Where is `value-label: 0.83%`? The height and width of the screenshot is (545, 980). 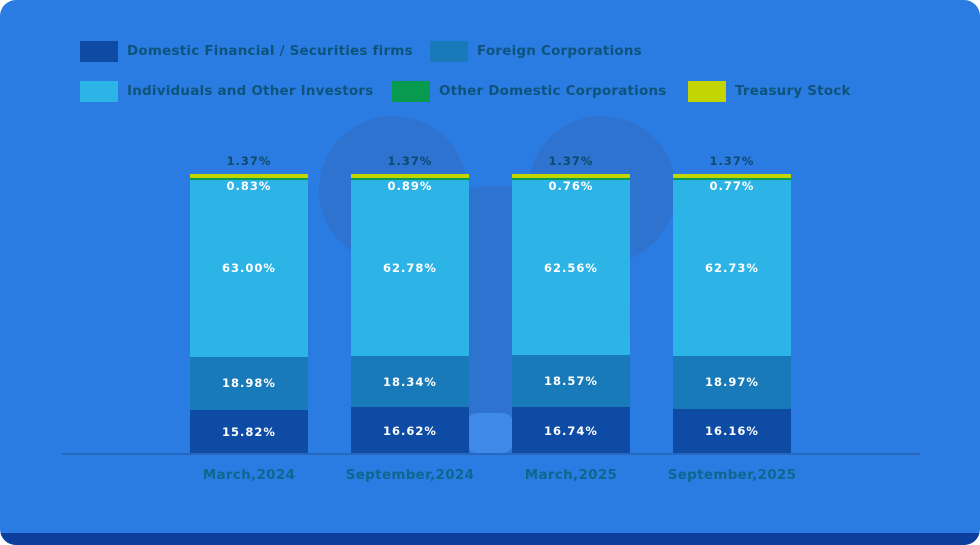
value-label: 0.83% is located at coordinates (249, 186).